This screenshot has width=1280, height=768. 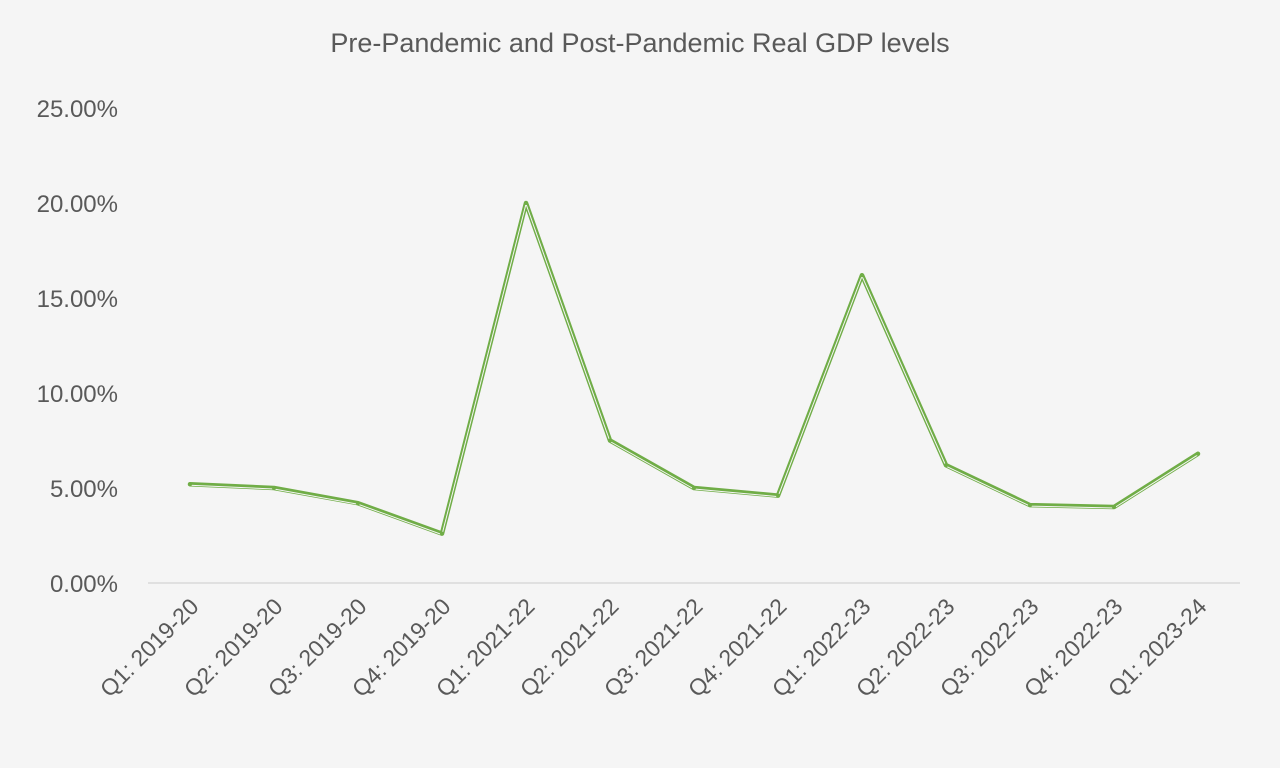 What do you see at coordinates (77, 204) in the screenshot?
I see `y-tick-label: 20.00%` at bounding box center [77, 204].